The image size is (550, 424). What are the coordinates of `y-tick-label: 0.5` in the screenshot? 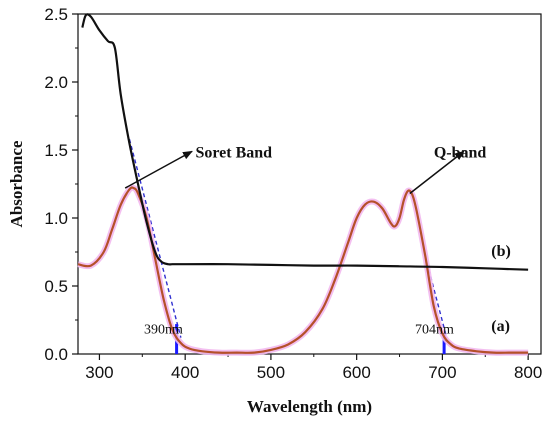 It's located at (56, 286).